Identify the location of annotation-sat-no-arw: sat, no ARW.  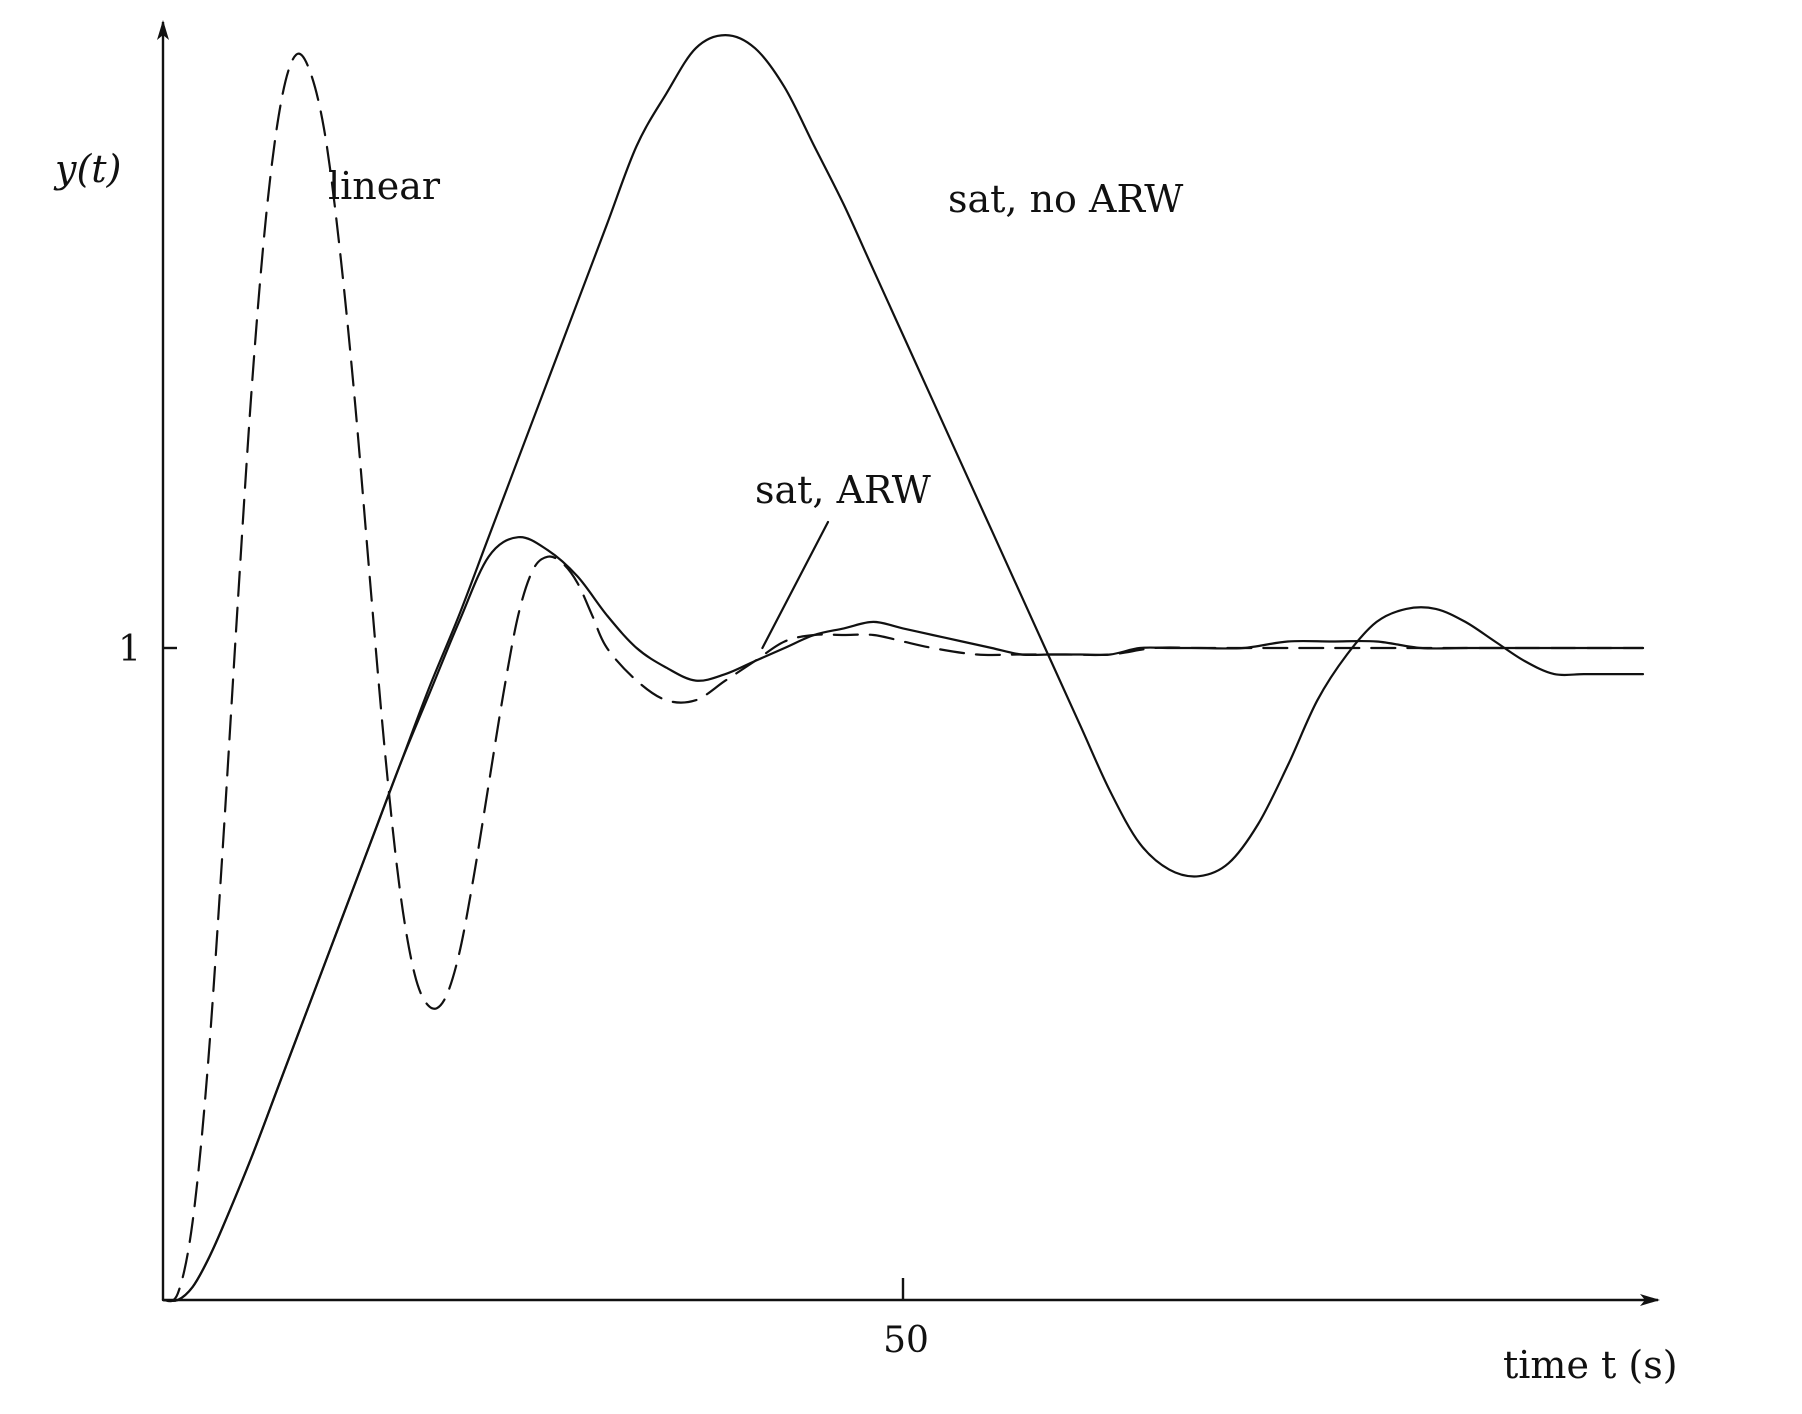
(1065, 199).